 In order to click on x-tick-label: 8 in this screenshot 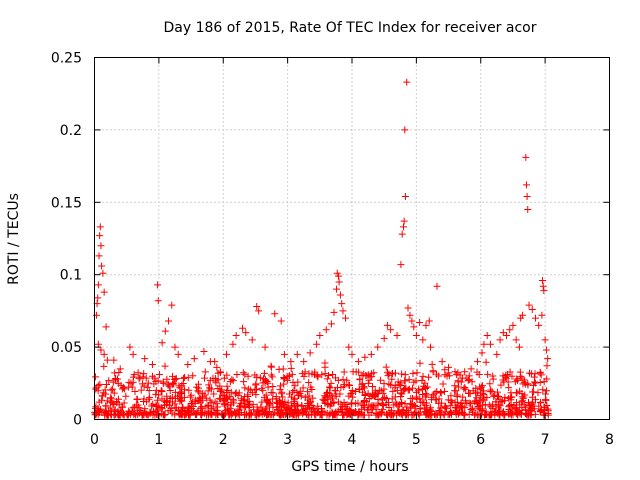, I will do `click(609, 440)`.